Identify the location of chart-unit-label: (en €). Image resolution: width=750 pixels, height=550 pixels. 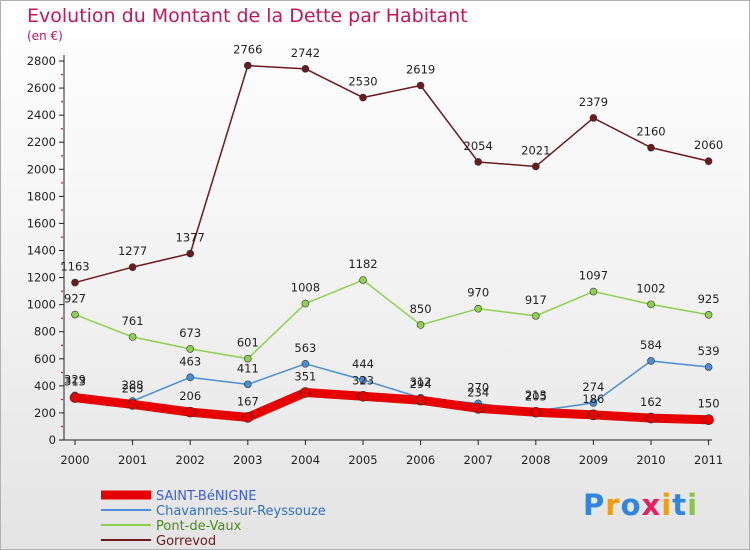
(45, 36).